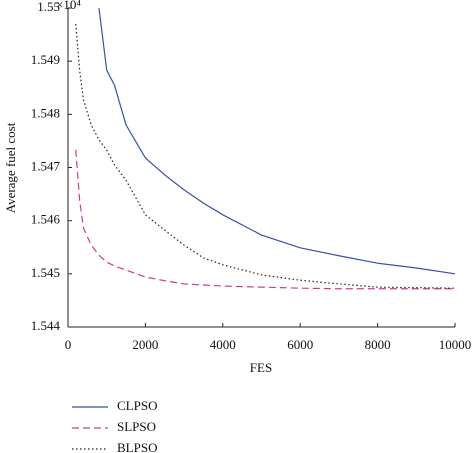 This screenshot has height=453, width=474. I want to click on x-tick-label: 10000, so click(455, 344).